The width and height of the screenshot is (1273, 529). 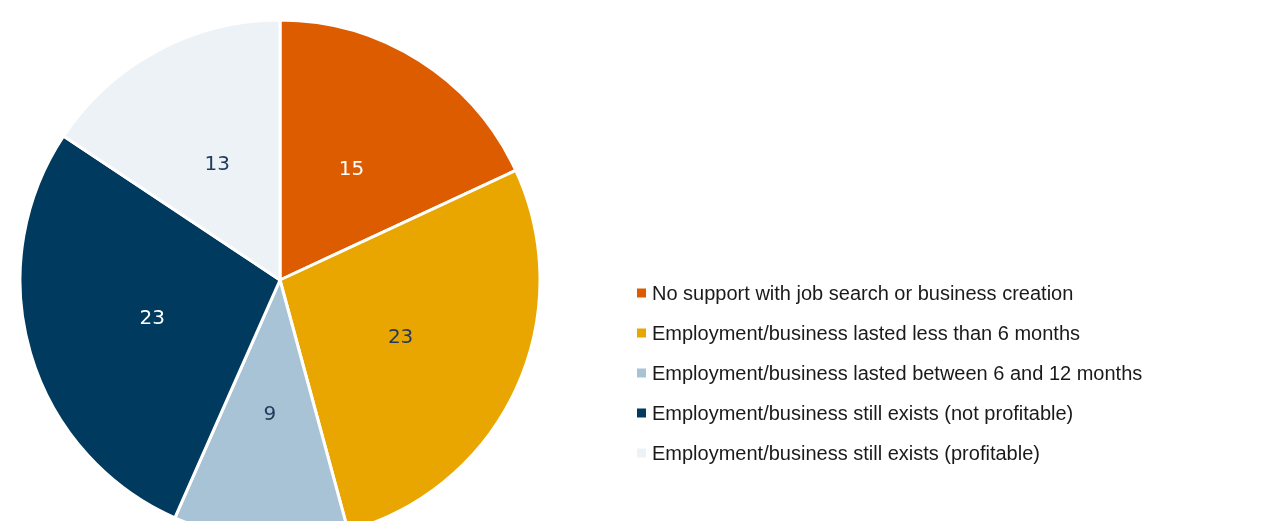 What do you see at coordinates (866, 333) in the screenshot?
I see `legend-label: Employment/business lasted less than 6 months` at bounding box center [866, 333].